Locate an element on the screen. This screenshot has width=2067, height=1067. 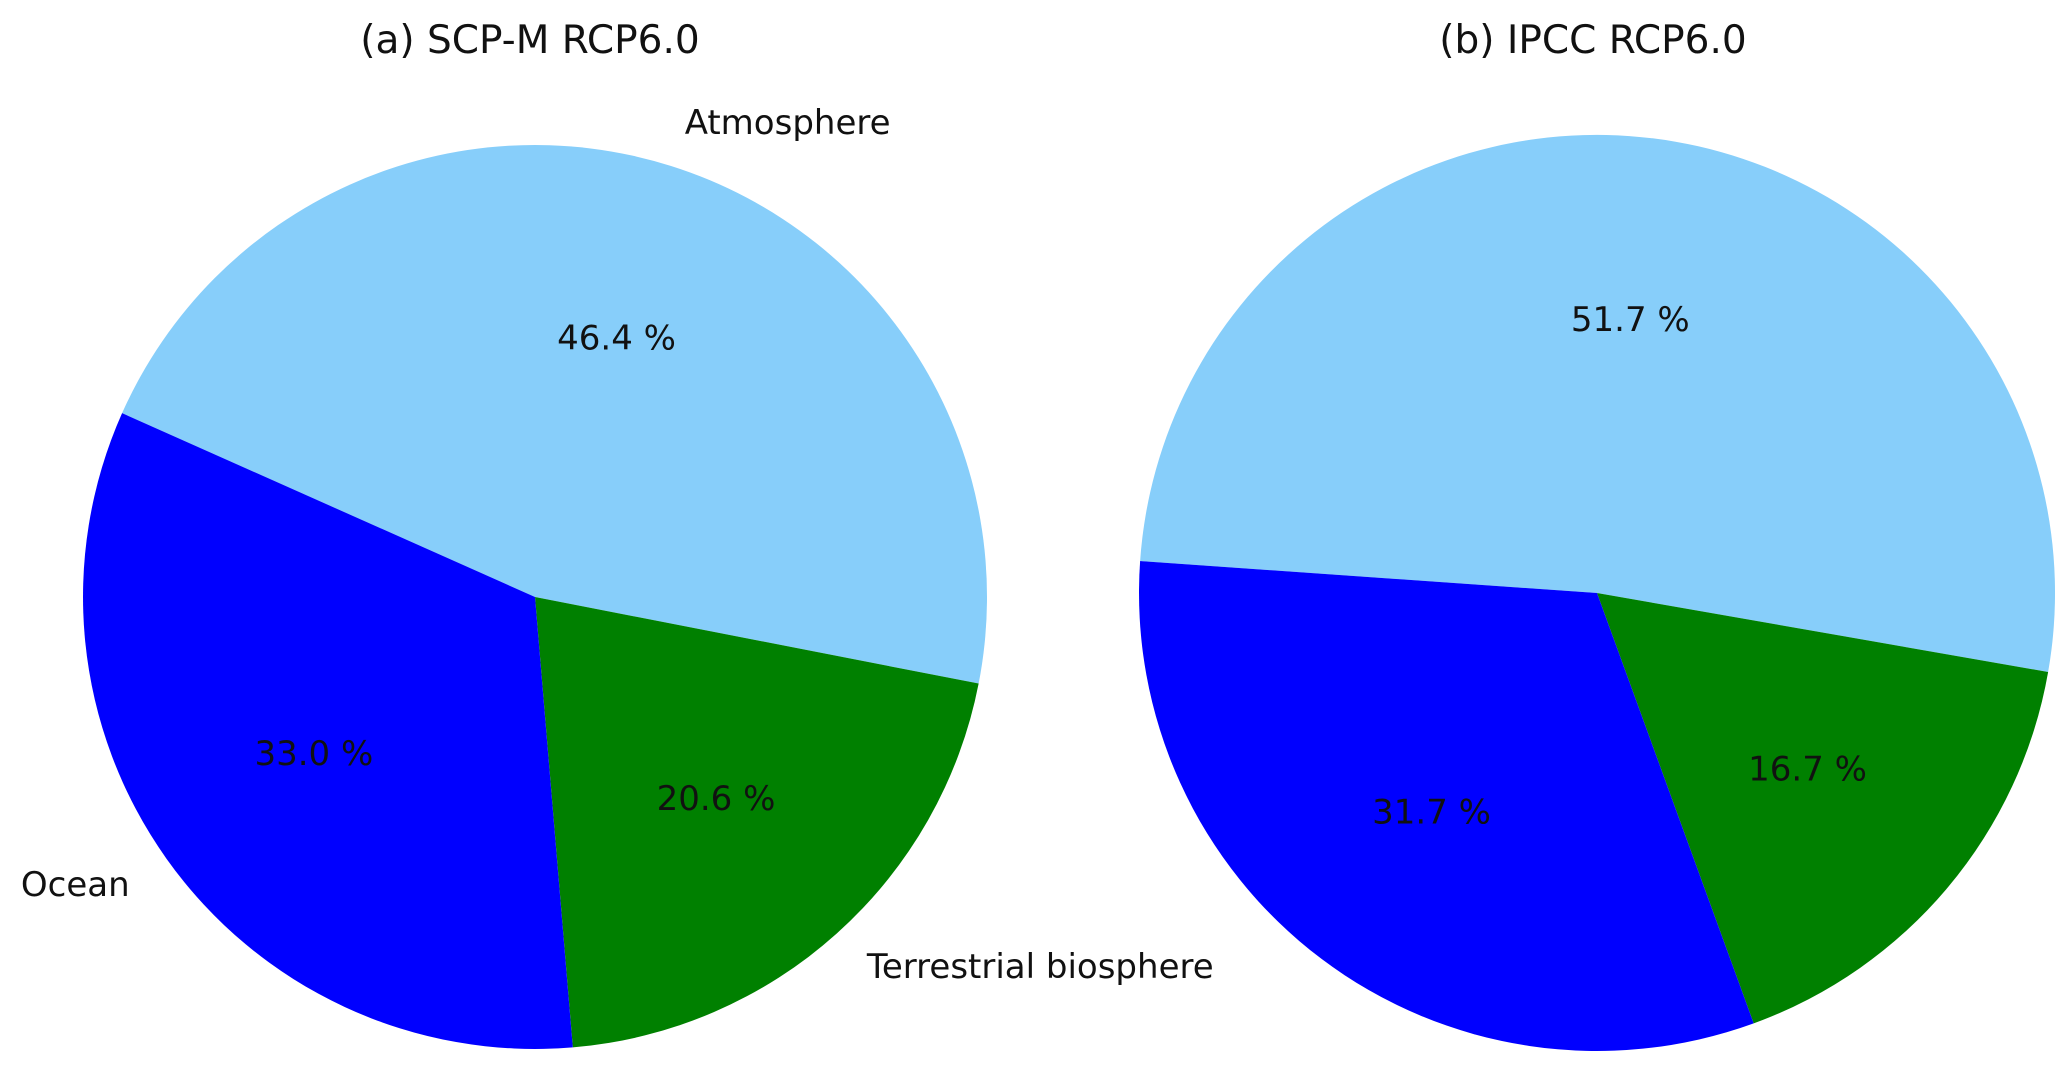
labels-b: 51.7 % 16.7 % 31.7 % is located at coordinates (1619, 566).